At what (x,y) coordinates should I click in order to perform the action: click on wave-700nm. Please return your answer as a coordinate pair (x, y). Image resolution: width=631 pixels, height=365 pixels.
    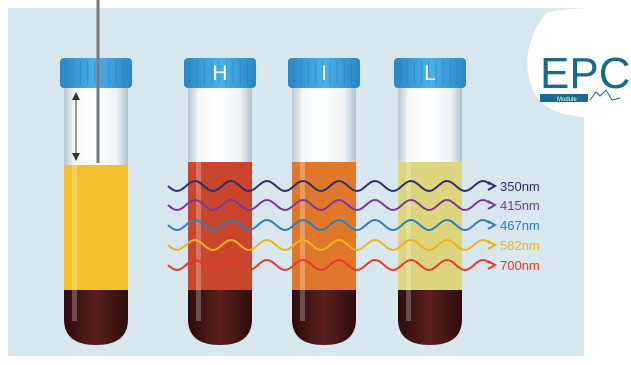
    Looking at the image, I should click on (329, 265).